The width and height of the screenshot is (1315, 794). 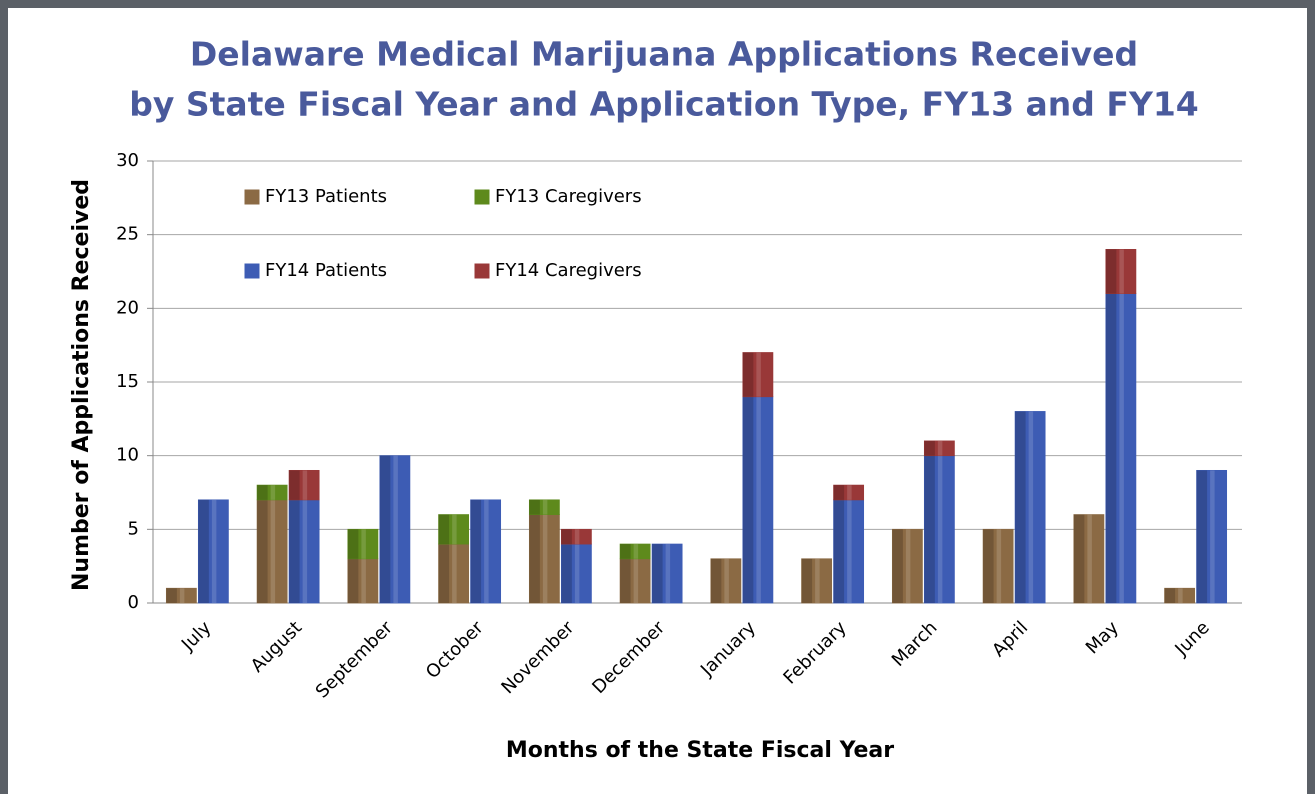 I want to click on y-tick-label: 25, so click(x=127, y=234).